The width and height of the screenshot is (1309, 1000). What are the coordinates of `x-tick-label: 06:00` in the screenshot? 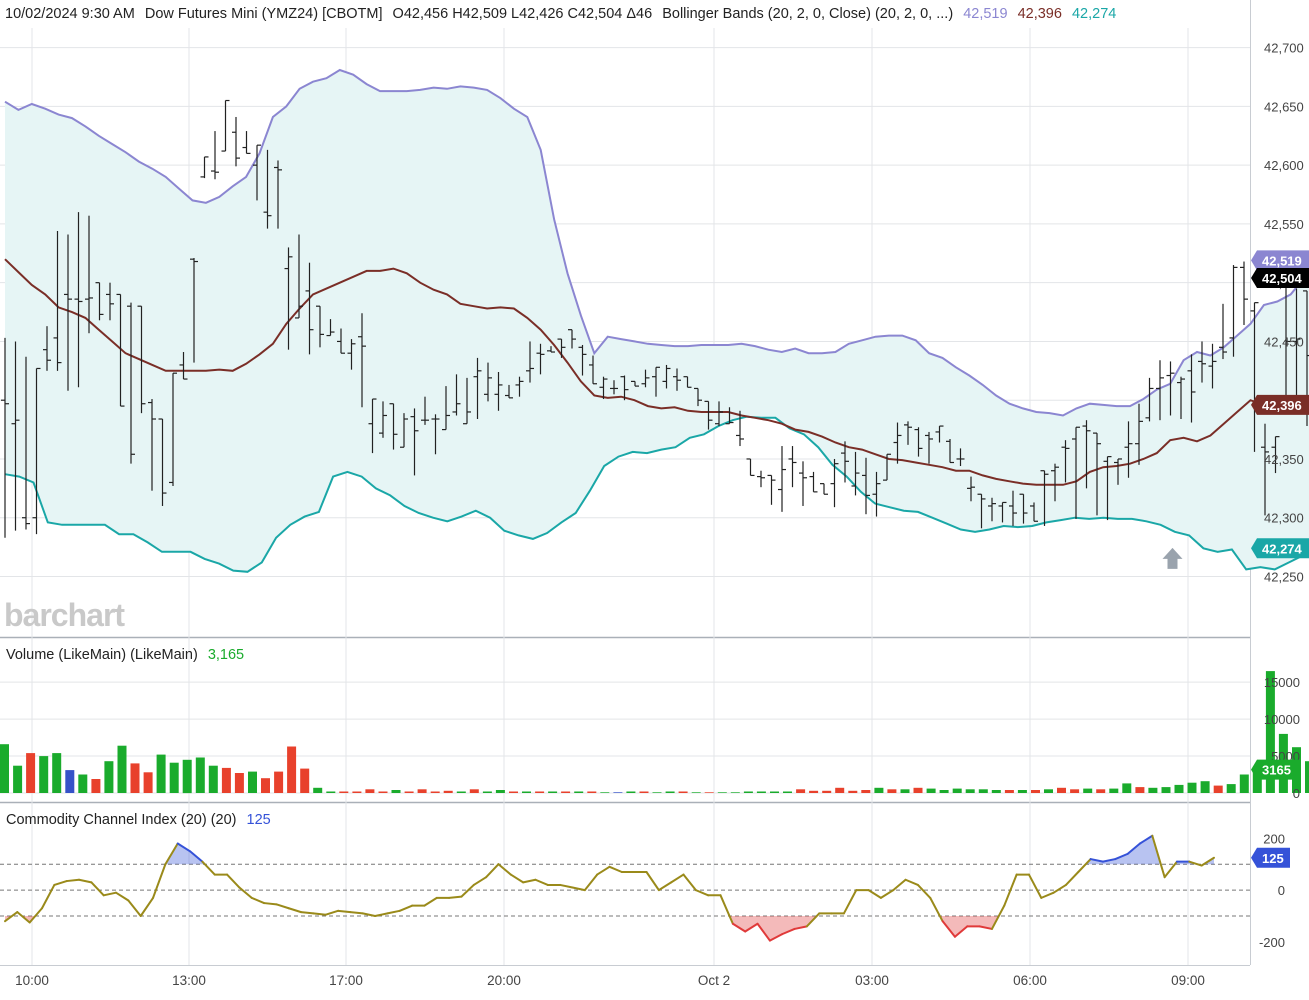 It's located at (1030, 980).